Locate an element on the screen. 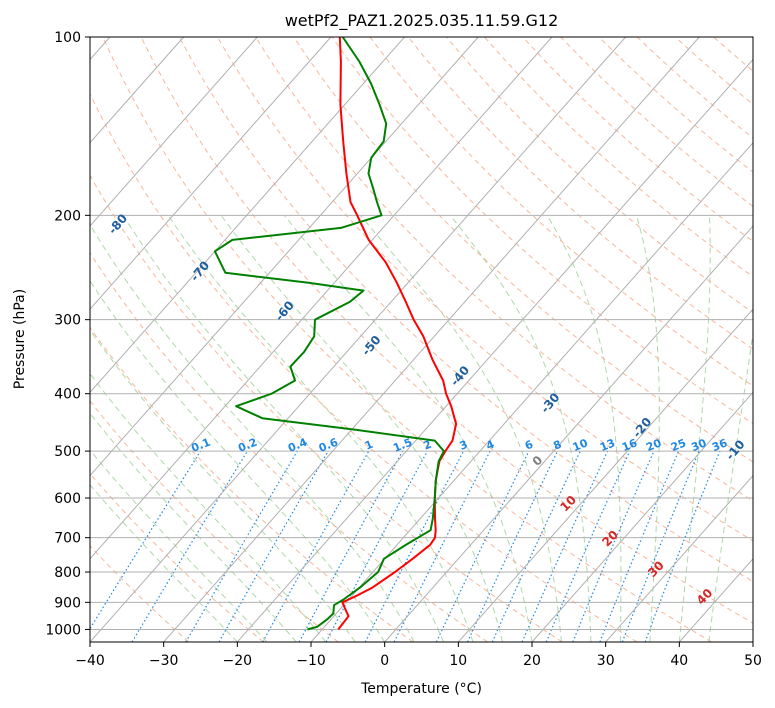  mixing-ratio-label: 36 is located at coordinates (719, 445).